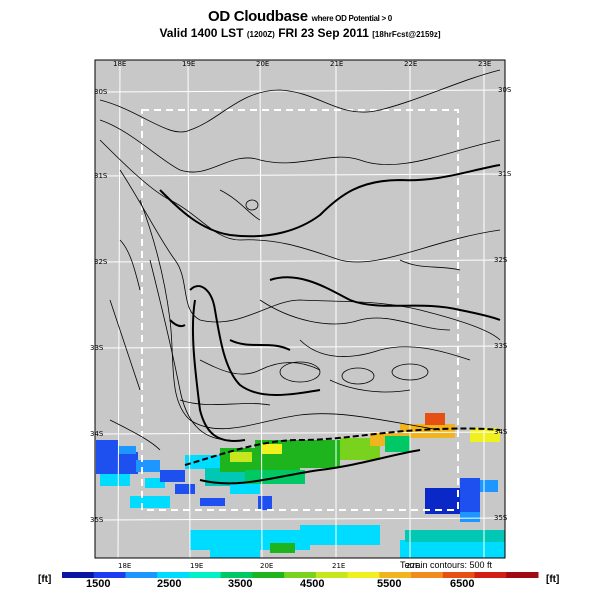 This screenshot has height=600, width=600. What do you see at coordinates (336, 64) in the screenshot?
I see `lon-label-top: 21E` at bounding box center [336, 64].